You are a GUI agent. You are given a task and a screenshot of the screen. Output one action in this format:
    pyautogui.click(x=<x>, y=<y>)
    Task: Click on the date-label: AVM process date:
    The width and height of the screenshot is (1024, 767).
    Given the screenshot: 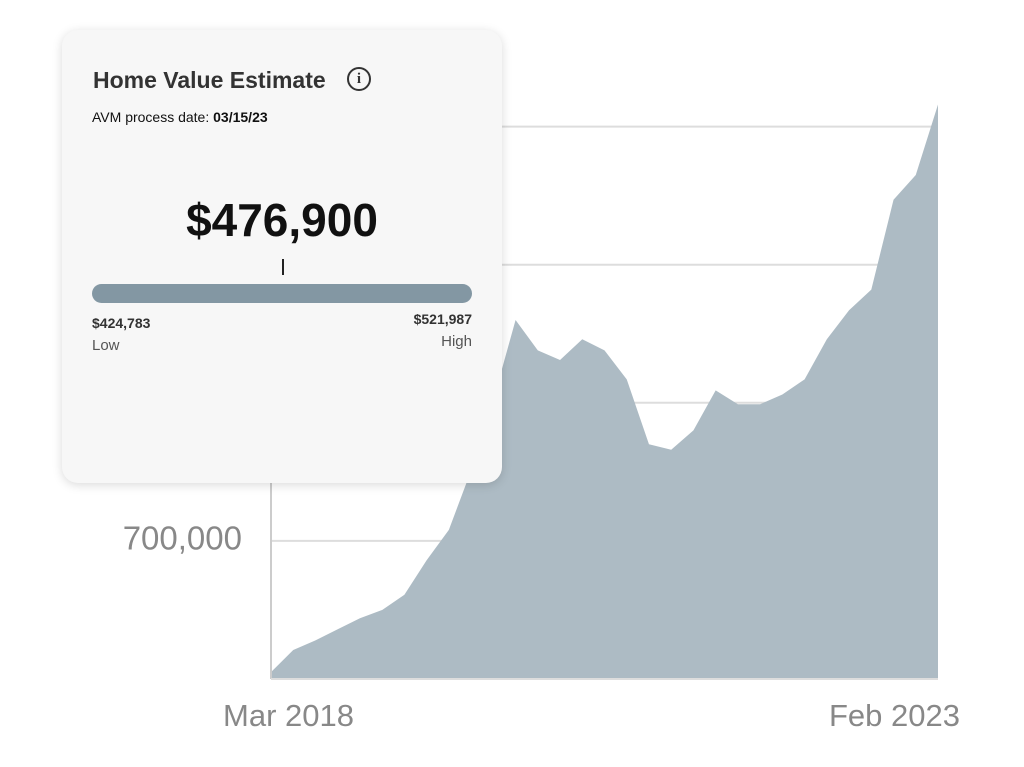 What is the action you would take?
    pyautogui.click(x=151, y=117)
    